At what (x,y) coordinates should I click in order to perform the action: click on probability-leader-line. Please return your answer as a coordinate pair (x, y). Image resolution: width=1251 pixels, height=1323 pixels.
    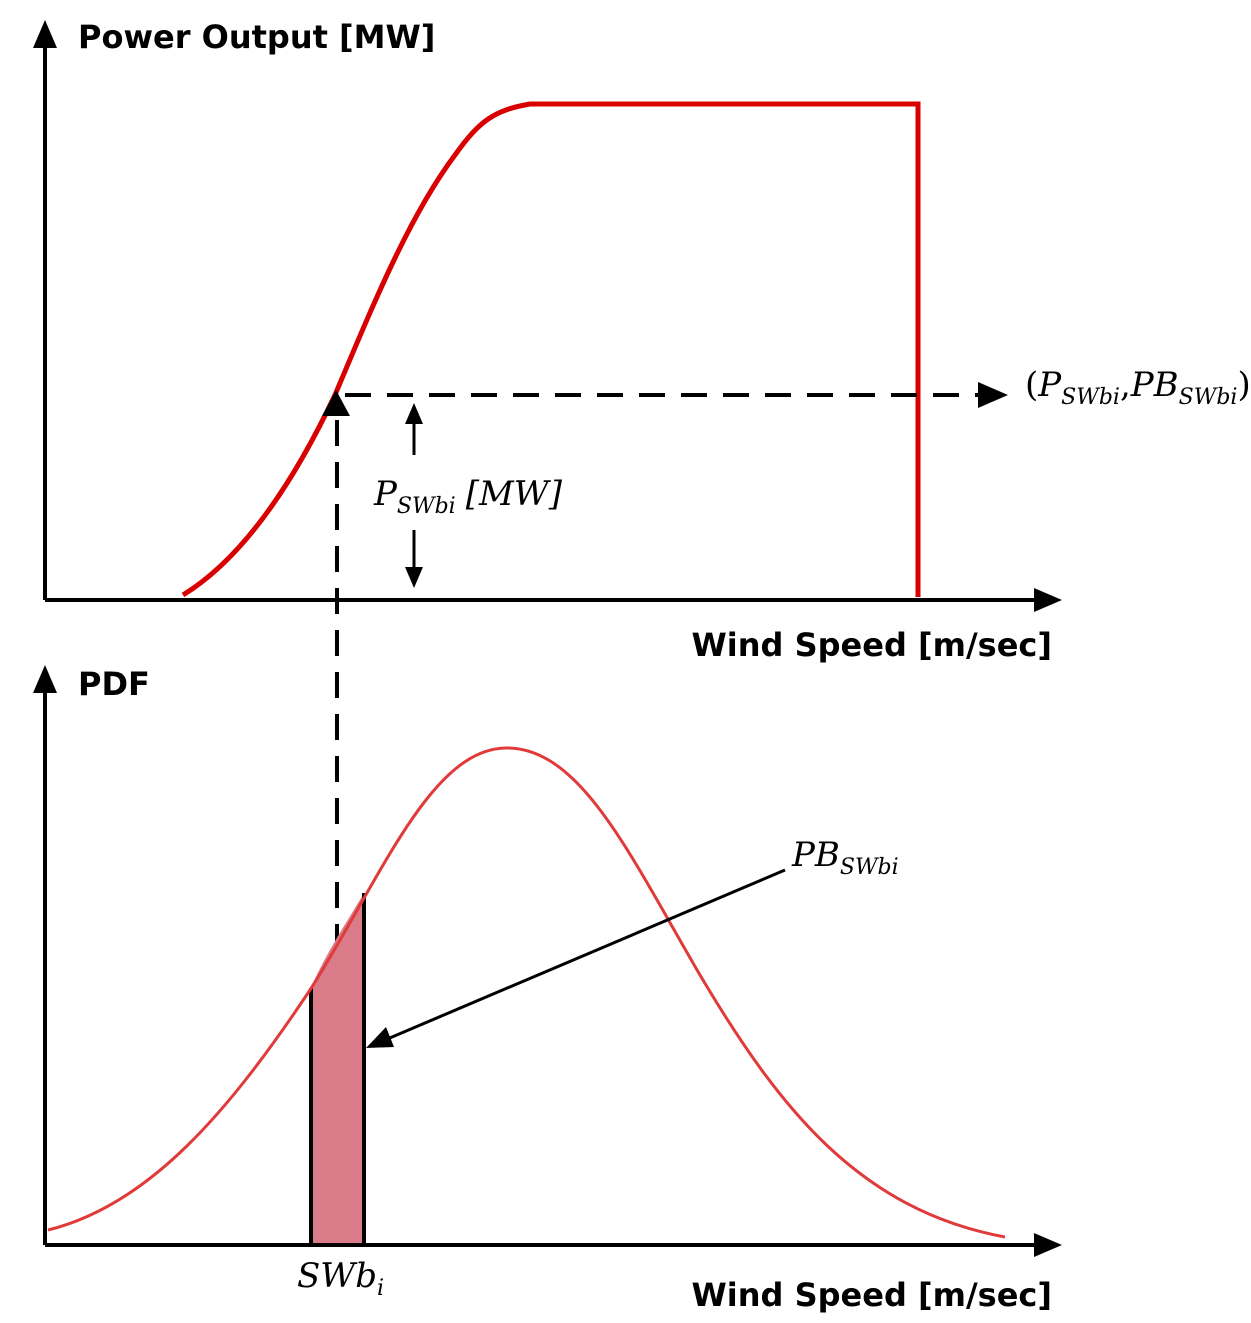
    Looking at the image, I should click on (585, 955).